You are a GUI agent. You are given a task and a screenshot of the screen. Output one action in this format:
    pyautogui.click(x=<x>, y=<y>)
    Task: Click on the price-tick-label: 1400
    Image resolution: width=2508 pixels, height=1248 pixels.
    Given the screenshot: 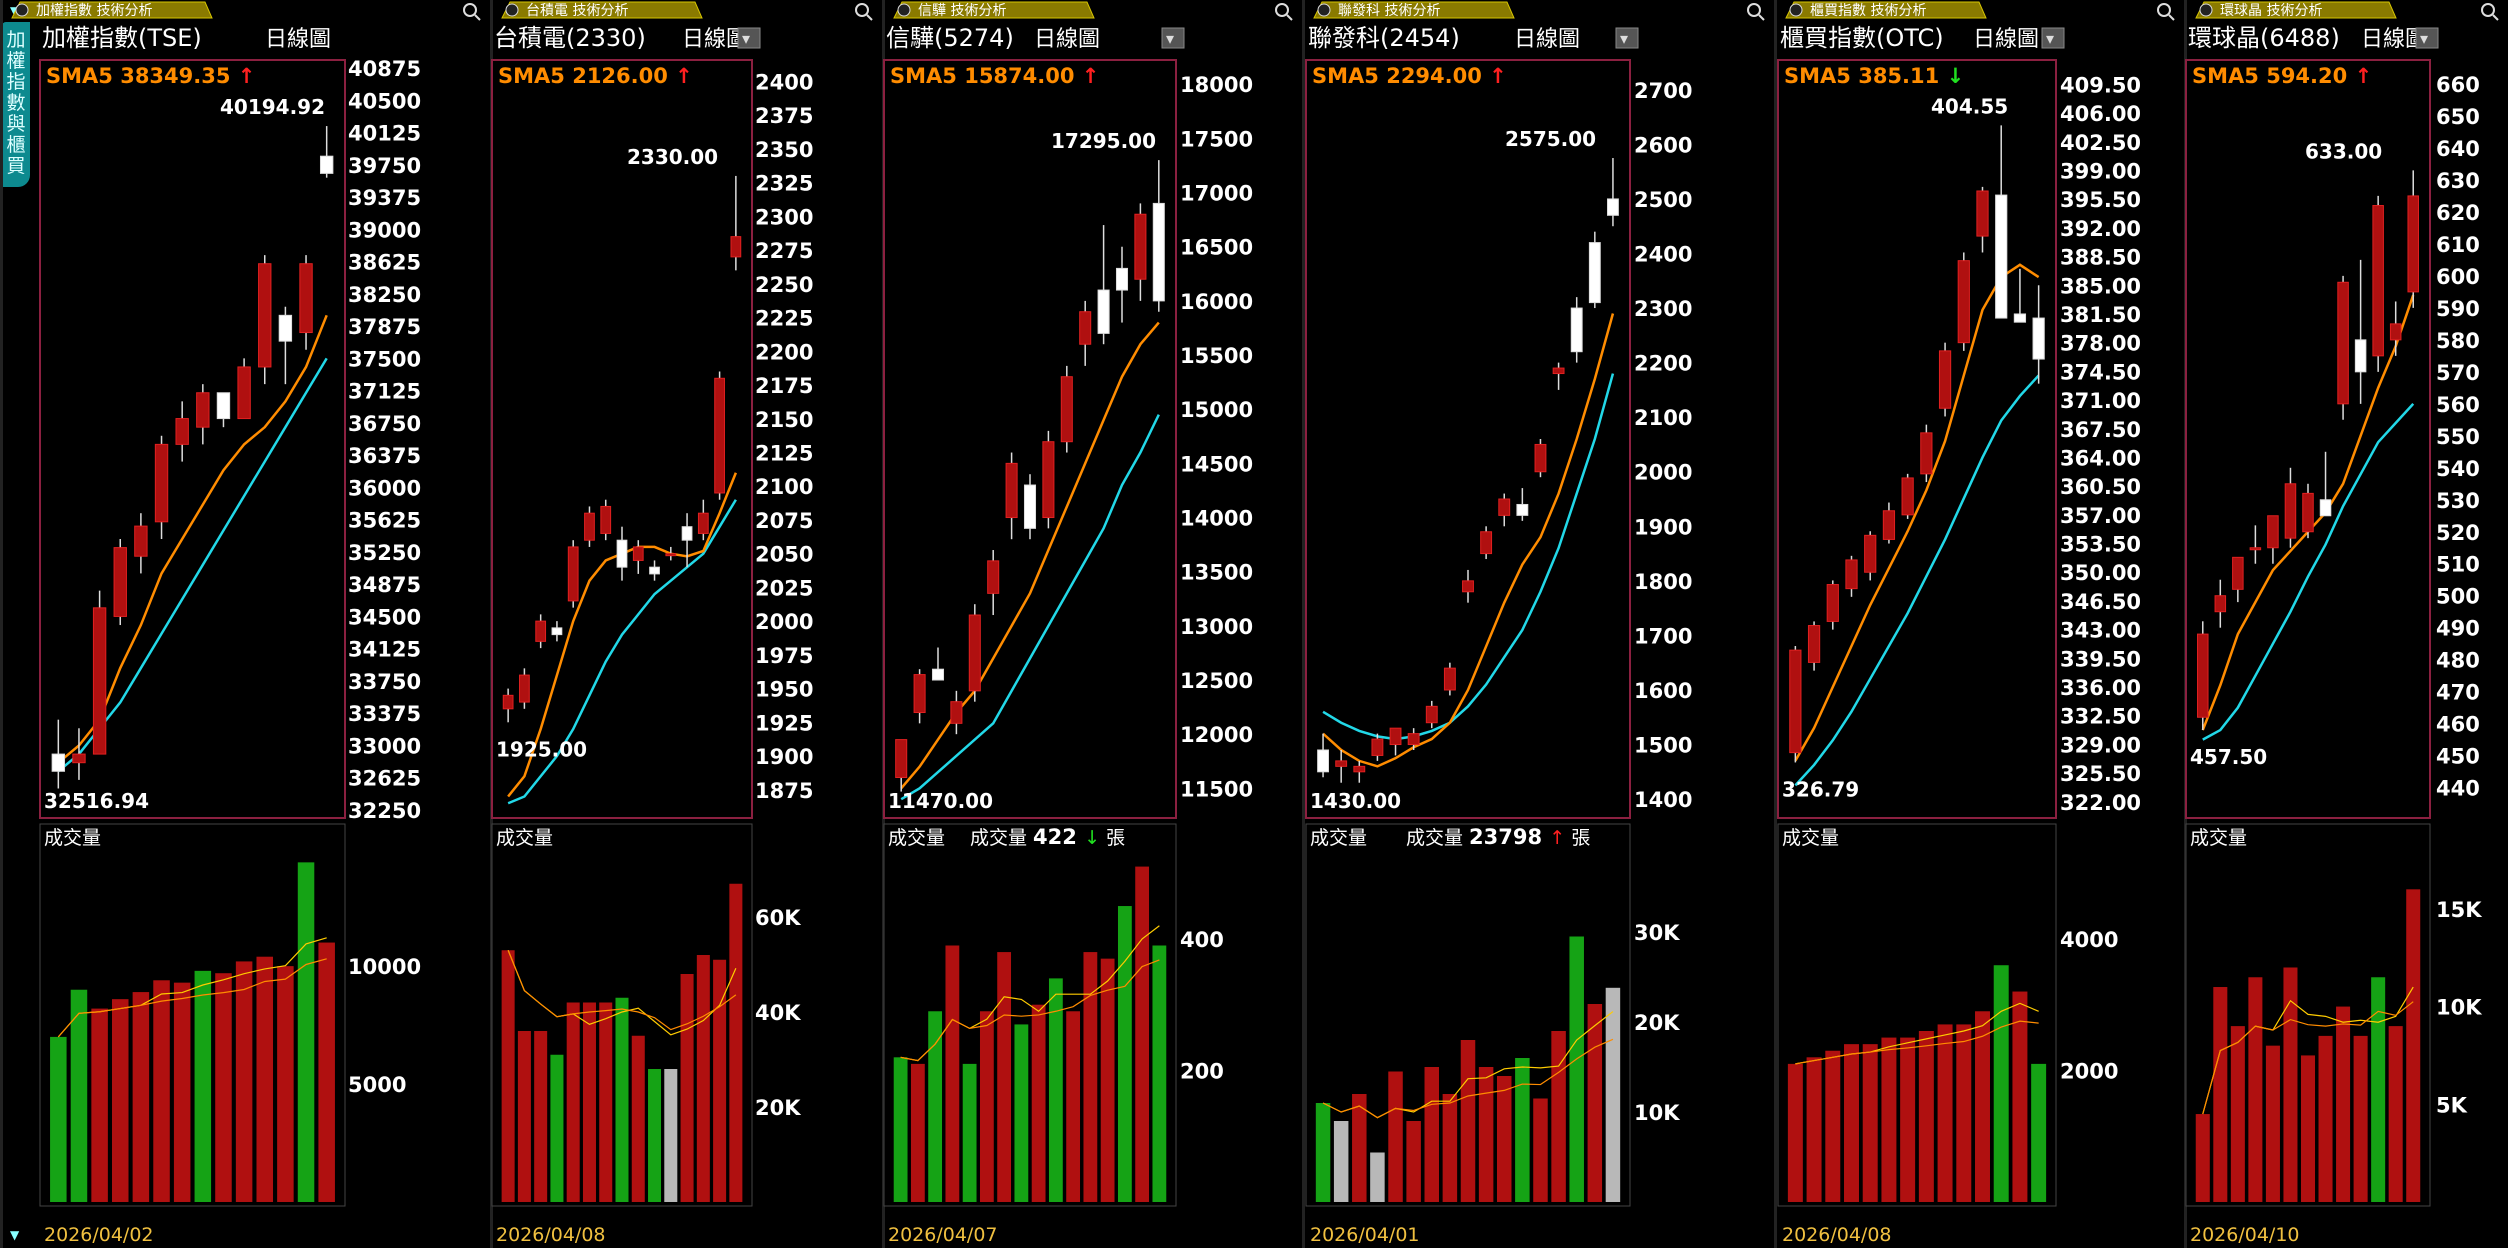 What is the action you would take?
    pyautogui.click(x=1663, y=800)
    